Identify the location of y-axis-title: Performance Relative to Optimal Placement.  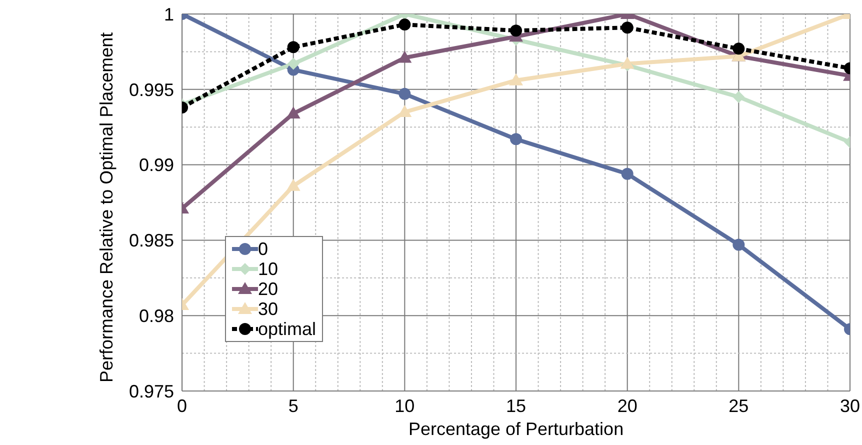
(106, 207).